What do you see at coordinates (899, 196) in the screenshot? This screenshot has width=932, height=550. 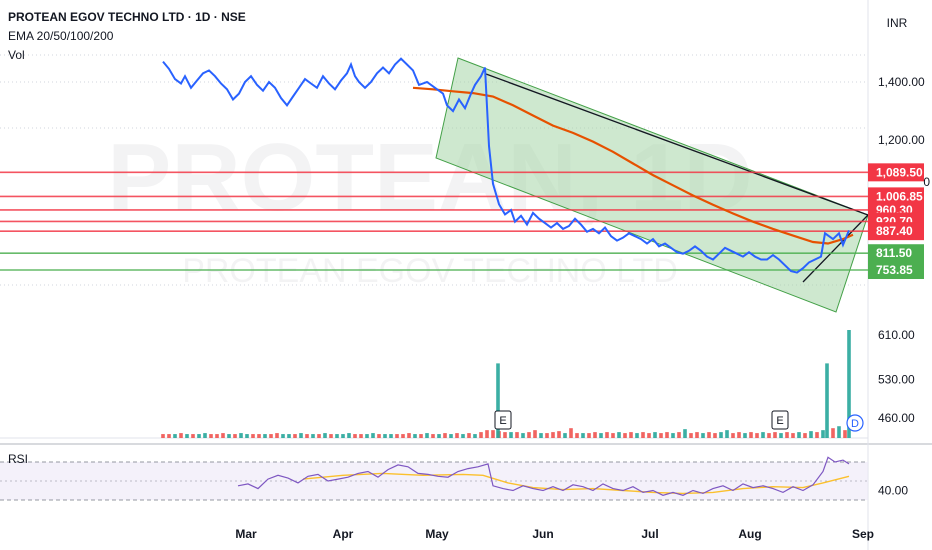 I see `level-badge-label: 1,006.85` at bounding box center [899, 196].